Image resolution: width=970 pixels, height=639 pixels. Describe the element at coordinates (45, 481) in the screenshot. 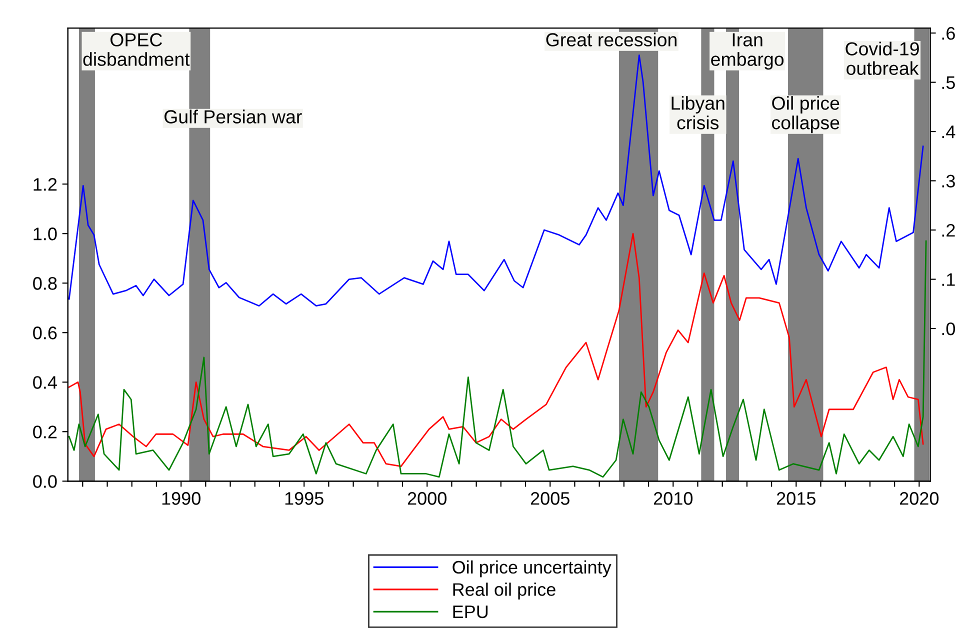

I see `y-tick-label: 0.0` at that location.